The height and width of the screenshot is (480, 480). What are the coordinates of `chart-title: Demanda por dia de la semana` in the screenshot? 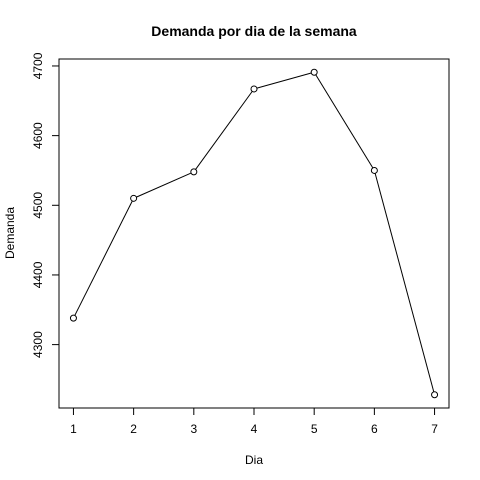 It's located at (254, 31).